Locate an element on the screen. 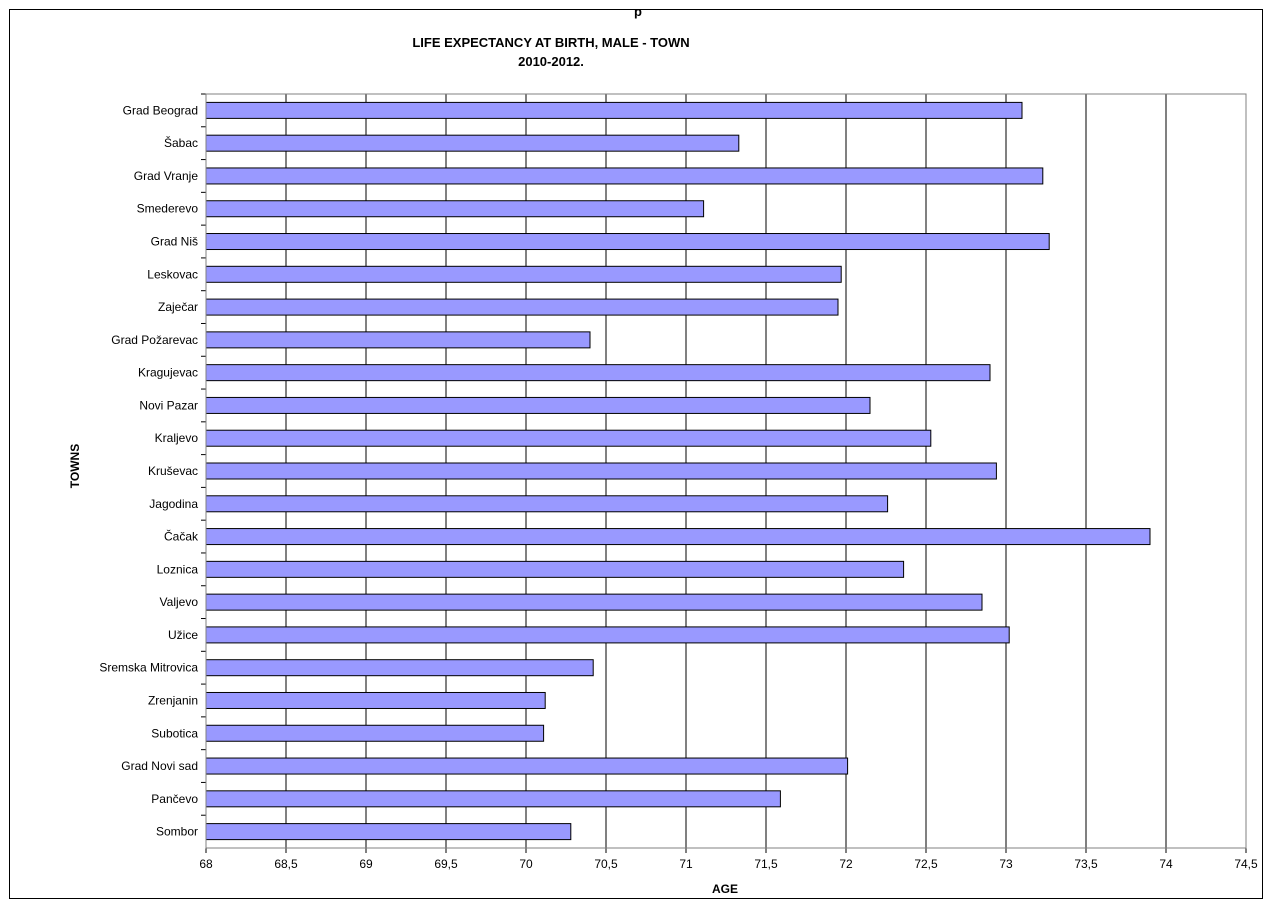  x-tick-label: 70,5 is located at coordinates (606, 864).